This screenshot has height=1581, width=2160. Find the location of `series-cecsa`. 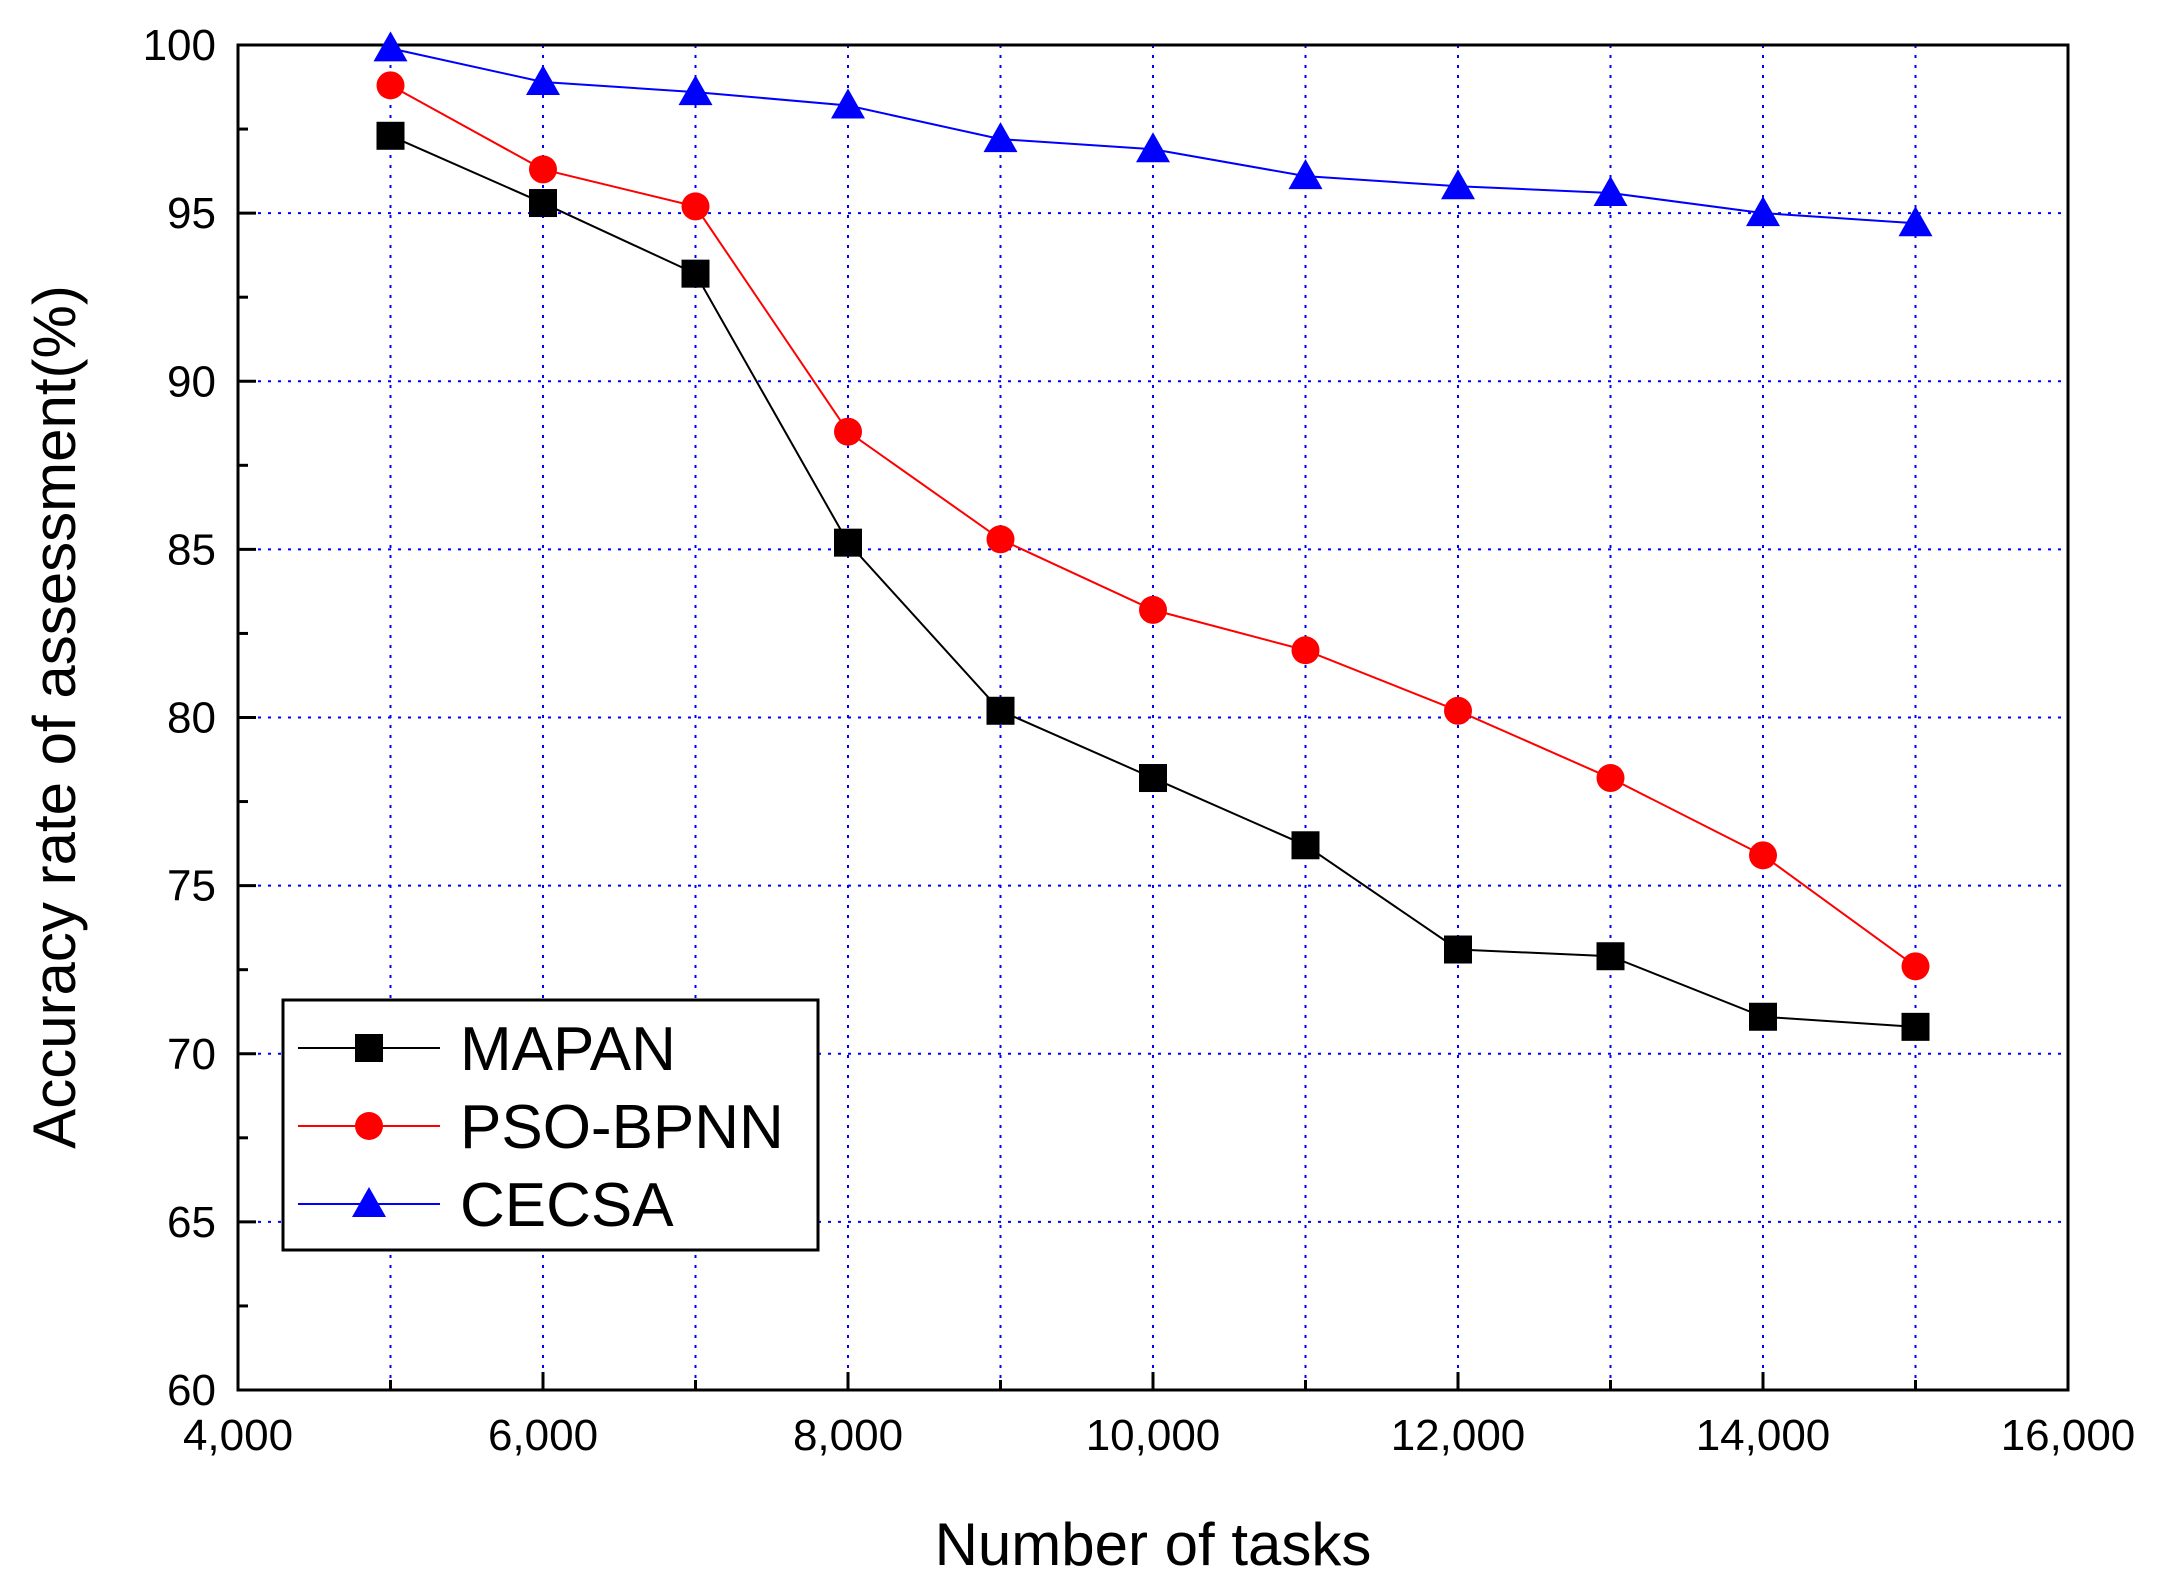

series-cecsa is located at coordinates (1153, 134).